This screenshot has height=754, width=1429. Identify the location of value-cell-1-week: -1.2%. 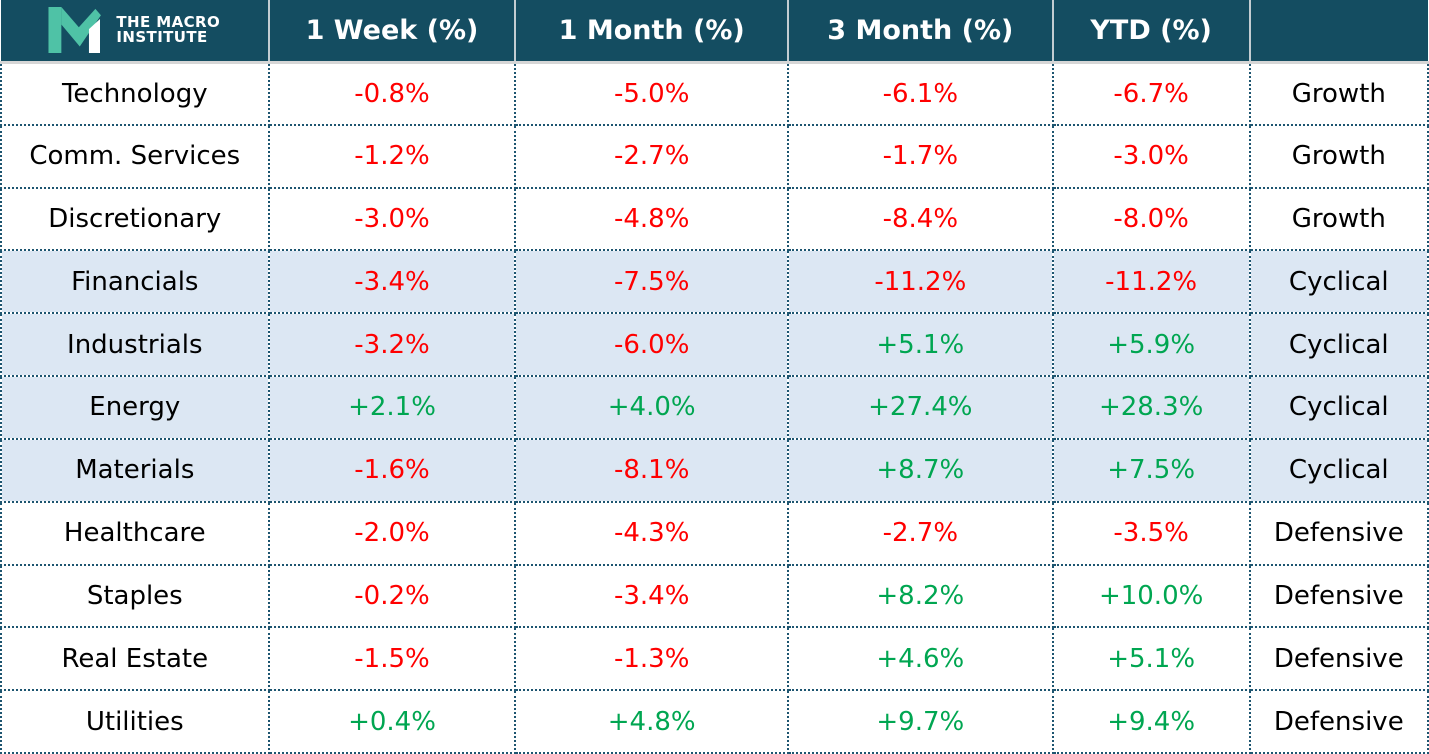
(392, 156).